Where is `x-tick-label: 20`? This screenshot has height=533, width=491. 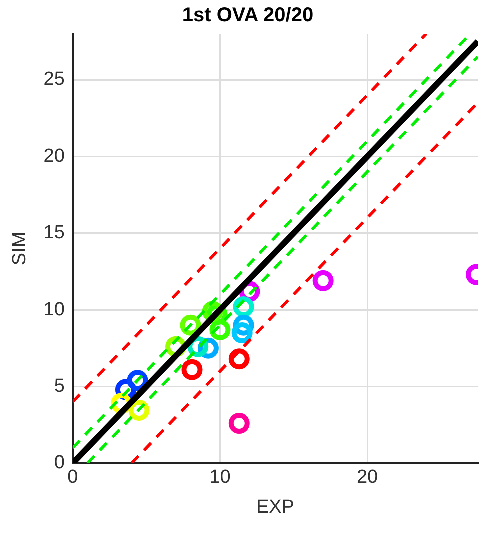 x-tick-label: 20 is located at coordinates (367, 477).